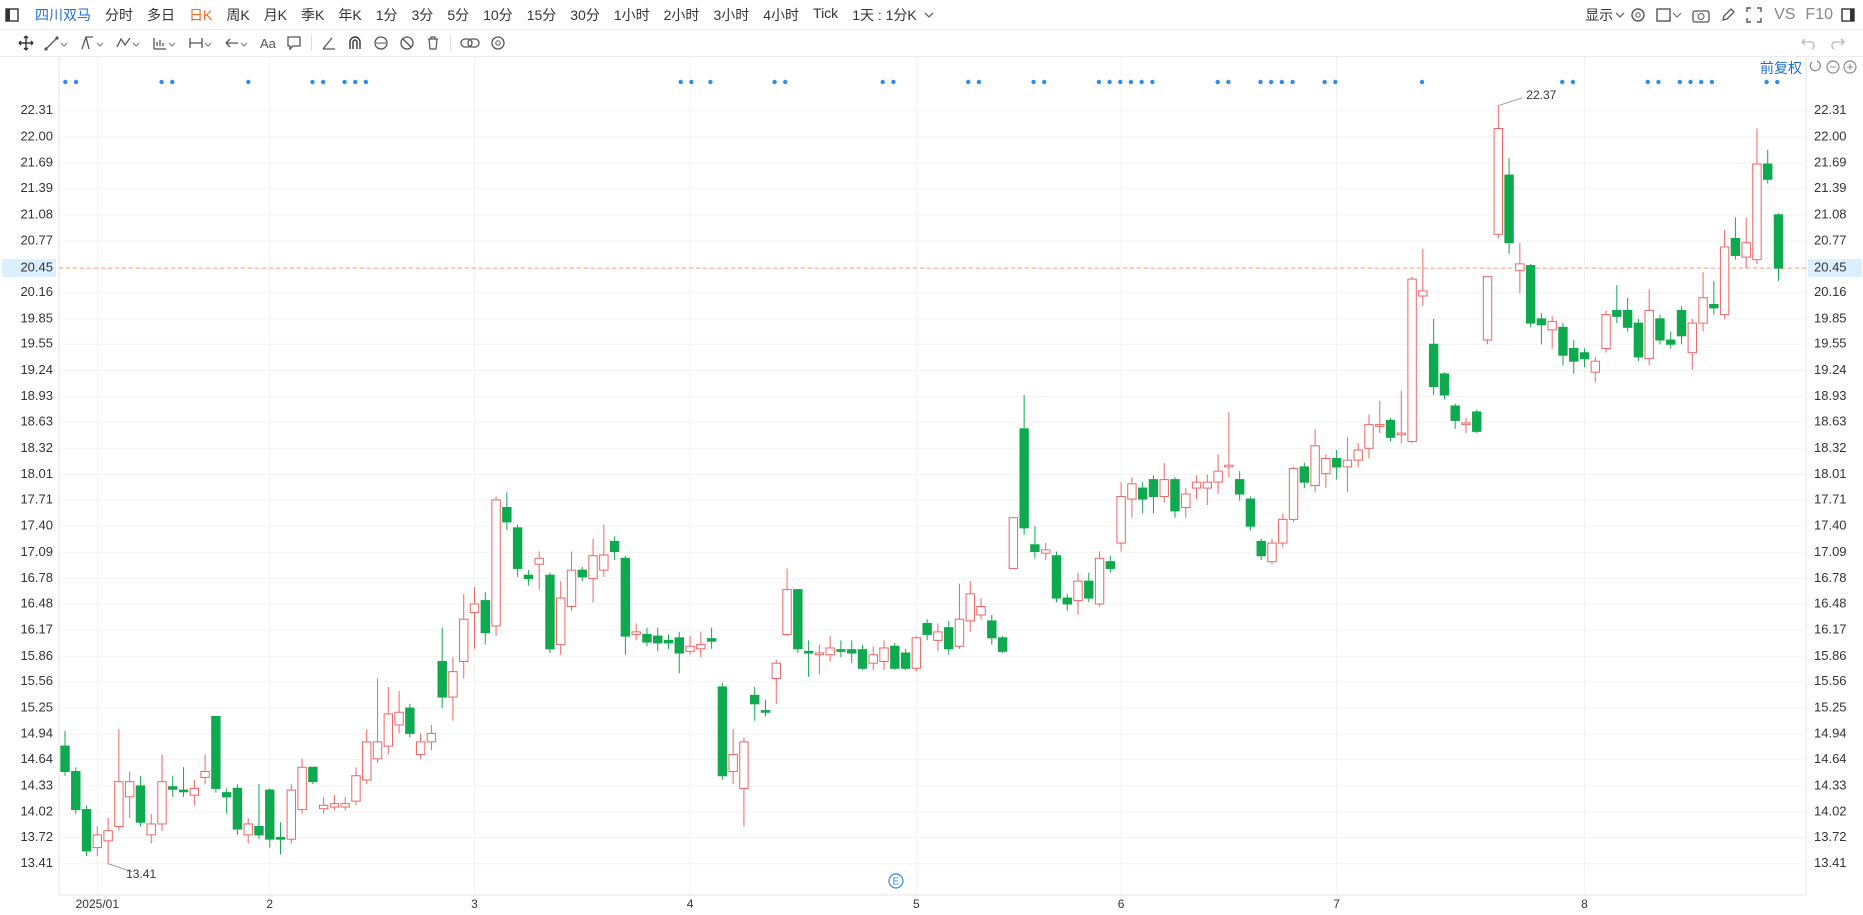  I want to click on range-tool, so click(201, 43).